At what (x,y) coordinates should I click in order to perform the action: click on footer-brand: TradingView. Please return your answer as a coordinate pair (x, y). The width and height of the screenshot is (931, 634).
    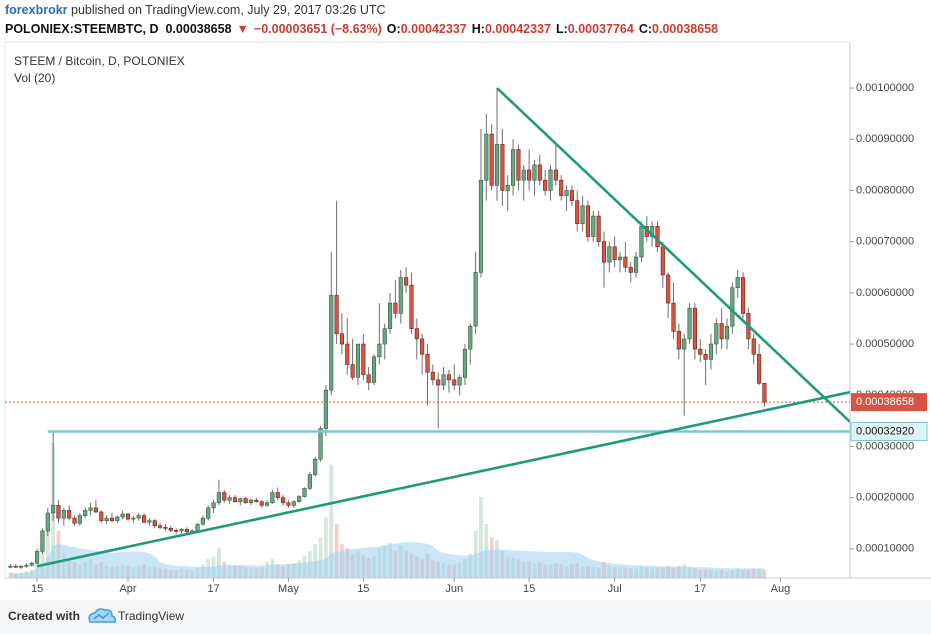
    Looking at the image, I should click on (151, 616).